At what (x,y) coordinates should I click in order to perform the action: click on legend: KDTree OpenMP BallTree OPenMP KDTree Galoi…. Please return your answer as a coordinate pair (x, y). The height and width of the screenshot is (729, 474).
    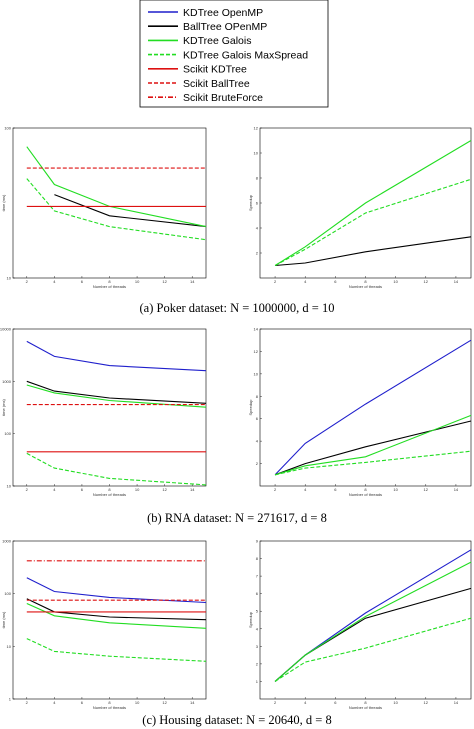
    Looking at the image, I should click on (234, 54).